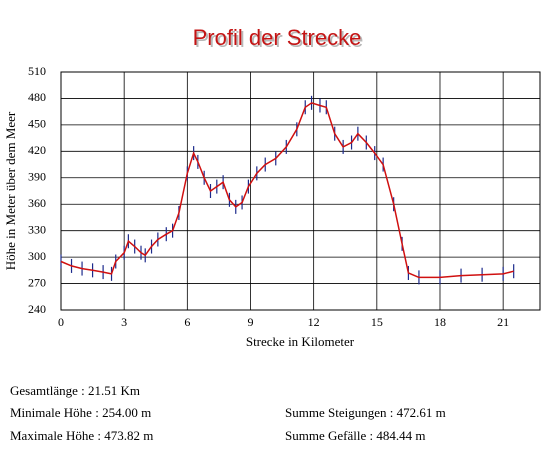 The width and height of the screenshot is (550, 450). Describe the element at coordinates (187, 322) in the screenshot. I see `x-tick-label: 6` at that location.